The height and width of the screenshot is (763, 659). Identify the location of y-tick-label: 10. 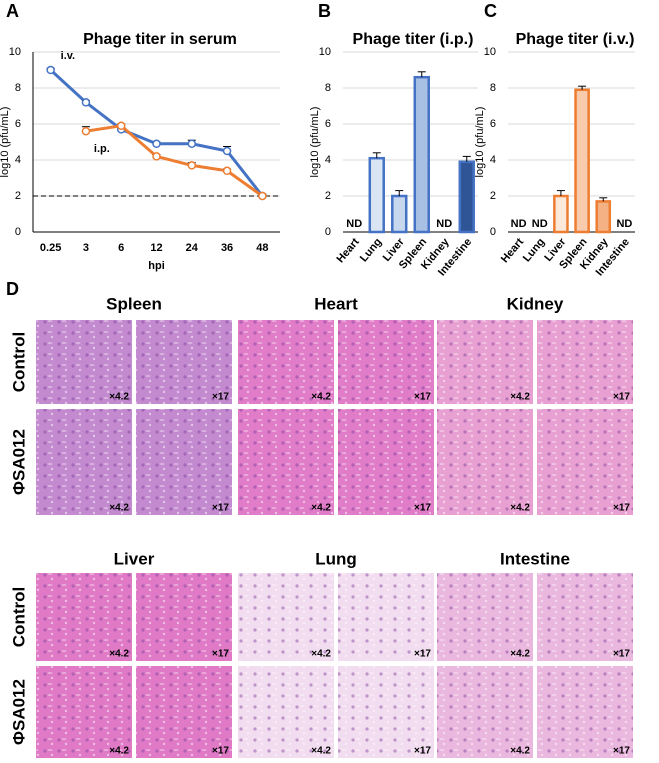
(15, 52).